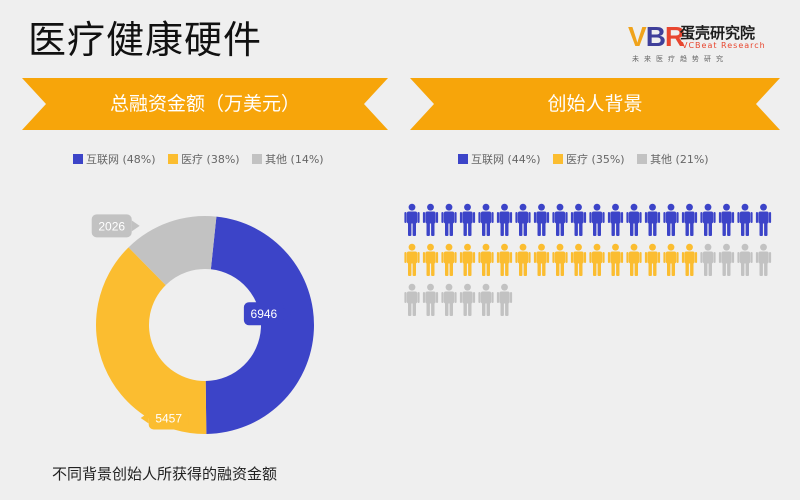 This screenshot has height=500, width=800. I want to click on data-label-text: 5457, so click(168, 418).